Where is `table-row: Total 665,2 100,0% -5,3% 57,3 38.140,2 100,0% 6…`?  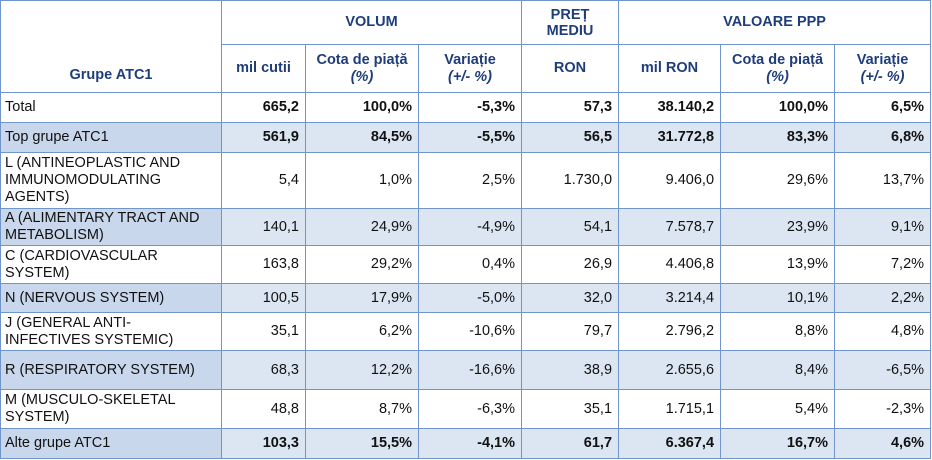 table-row: Total 665,2 100,0% -5,3% 57,3 38.140,2 100,0% 6… is located at coordinates (466, 107).